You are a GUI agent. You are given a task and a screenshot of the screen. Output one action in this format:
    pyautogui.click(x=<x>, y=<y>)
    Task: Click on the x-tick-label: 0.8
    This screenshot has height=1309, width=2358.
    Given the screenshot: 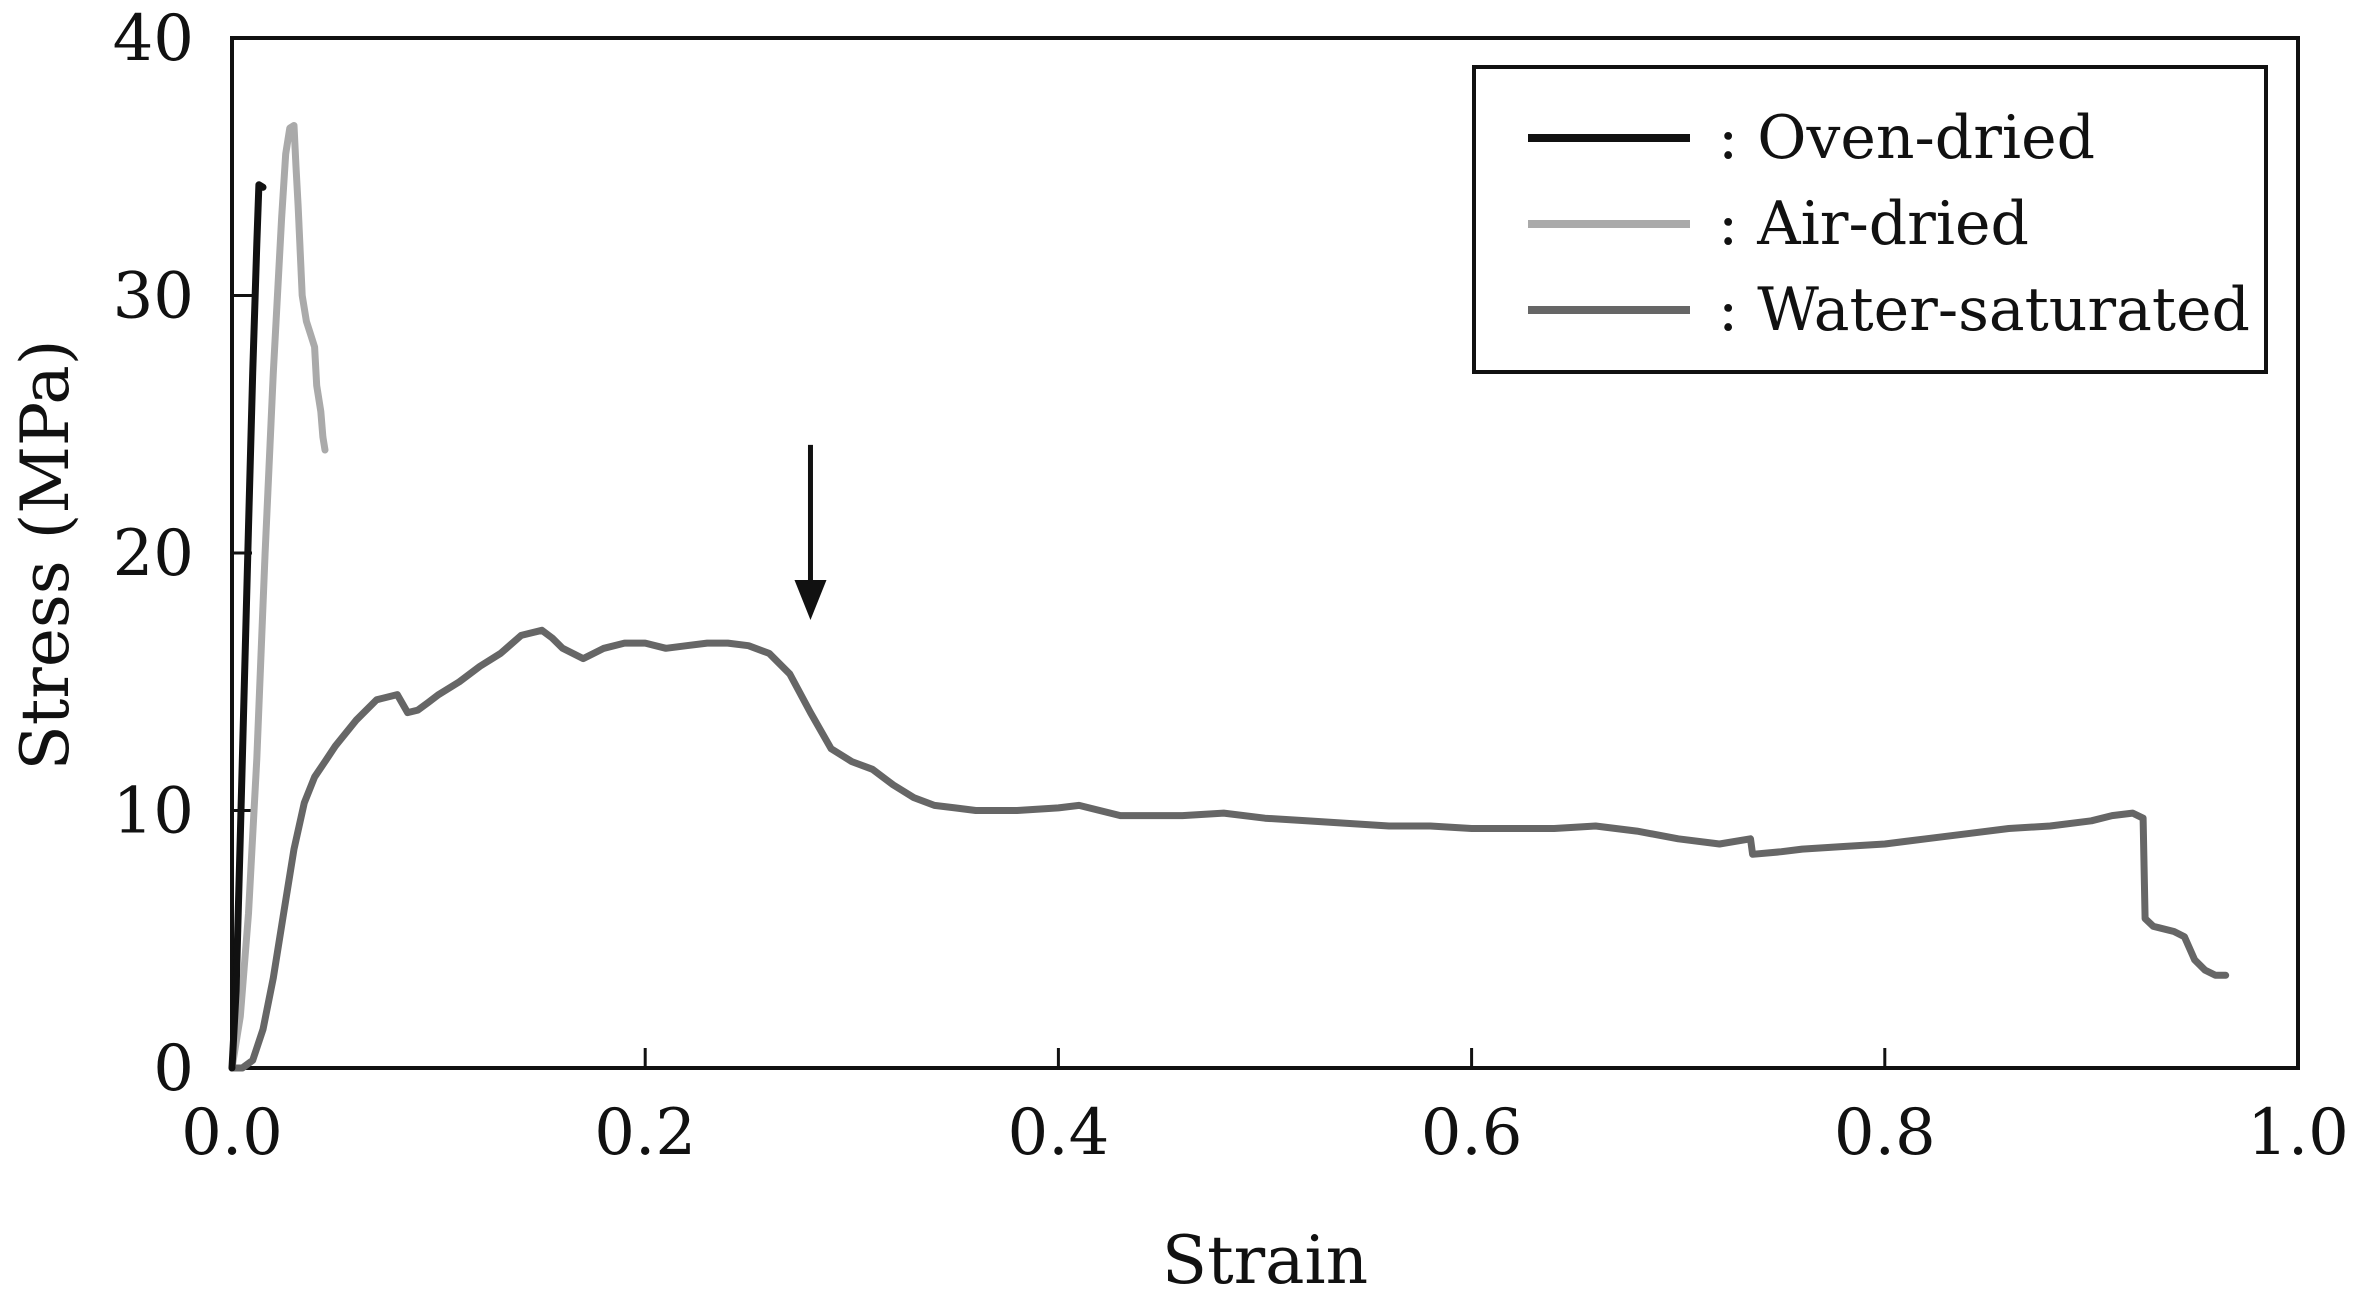 What is the action you would take?
    pyautogui.click(x=1885, y=1133)
    